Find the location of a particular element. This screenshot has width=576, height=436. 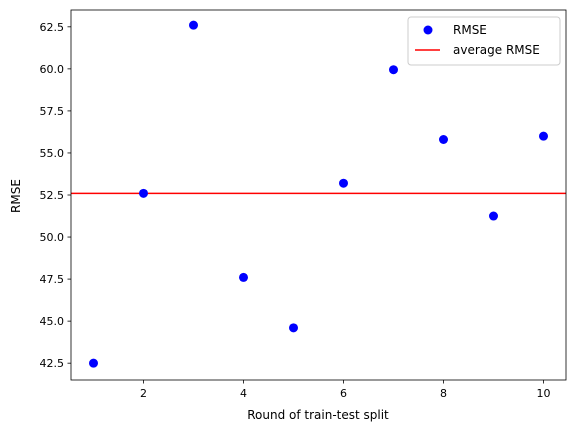

legend-box is located at coordinates (484, 41).